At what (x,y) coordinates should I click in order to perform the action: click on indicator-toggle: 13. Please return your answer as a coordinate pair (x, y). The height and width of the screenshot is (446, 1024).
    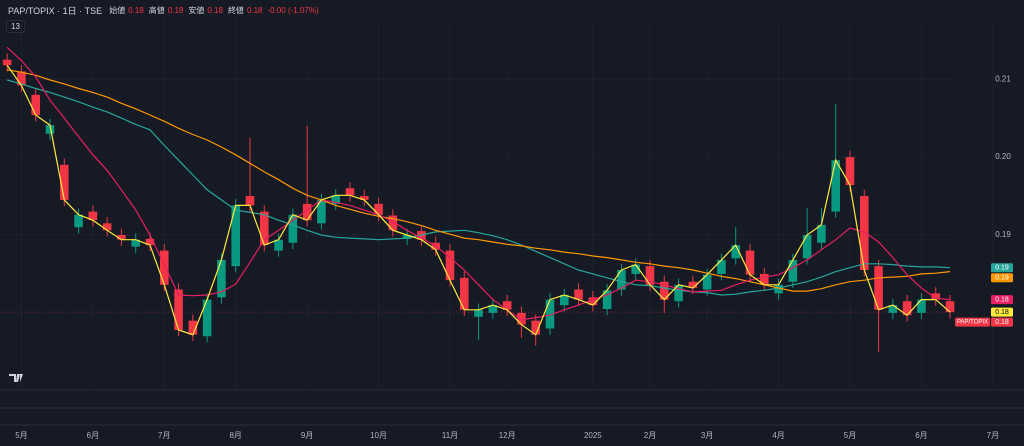
    Looking at the image, I should click on (15, 26).